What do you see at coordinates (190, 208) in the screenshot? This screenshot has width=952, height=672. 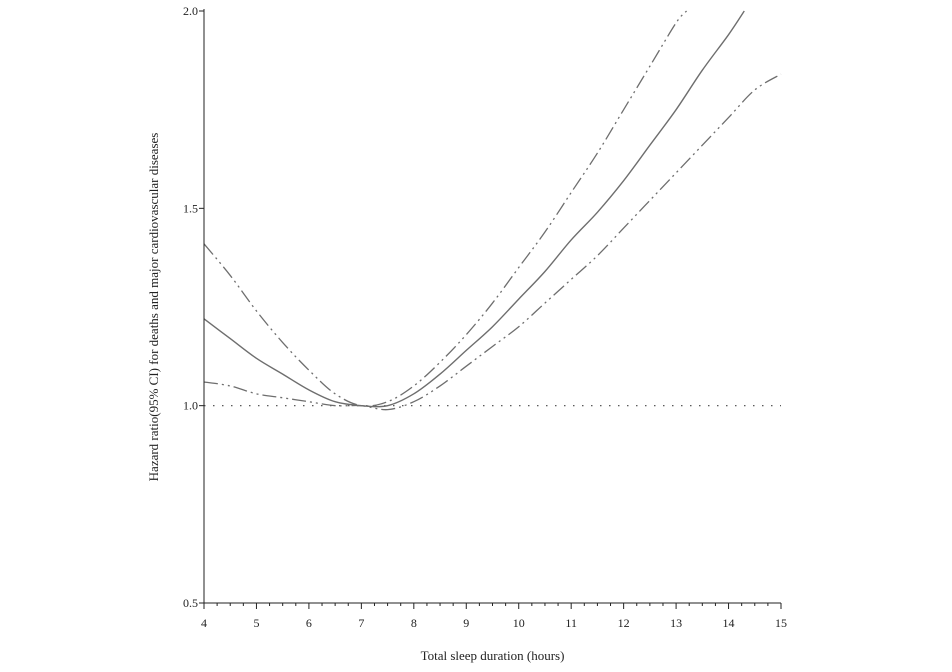 I see `y-tick-label: 1.5` at bounding box center [190, 208].